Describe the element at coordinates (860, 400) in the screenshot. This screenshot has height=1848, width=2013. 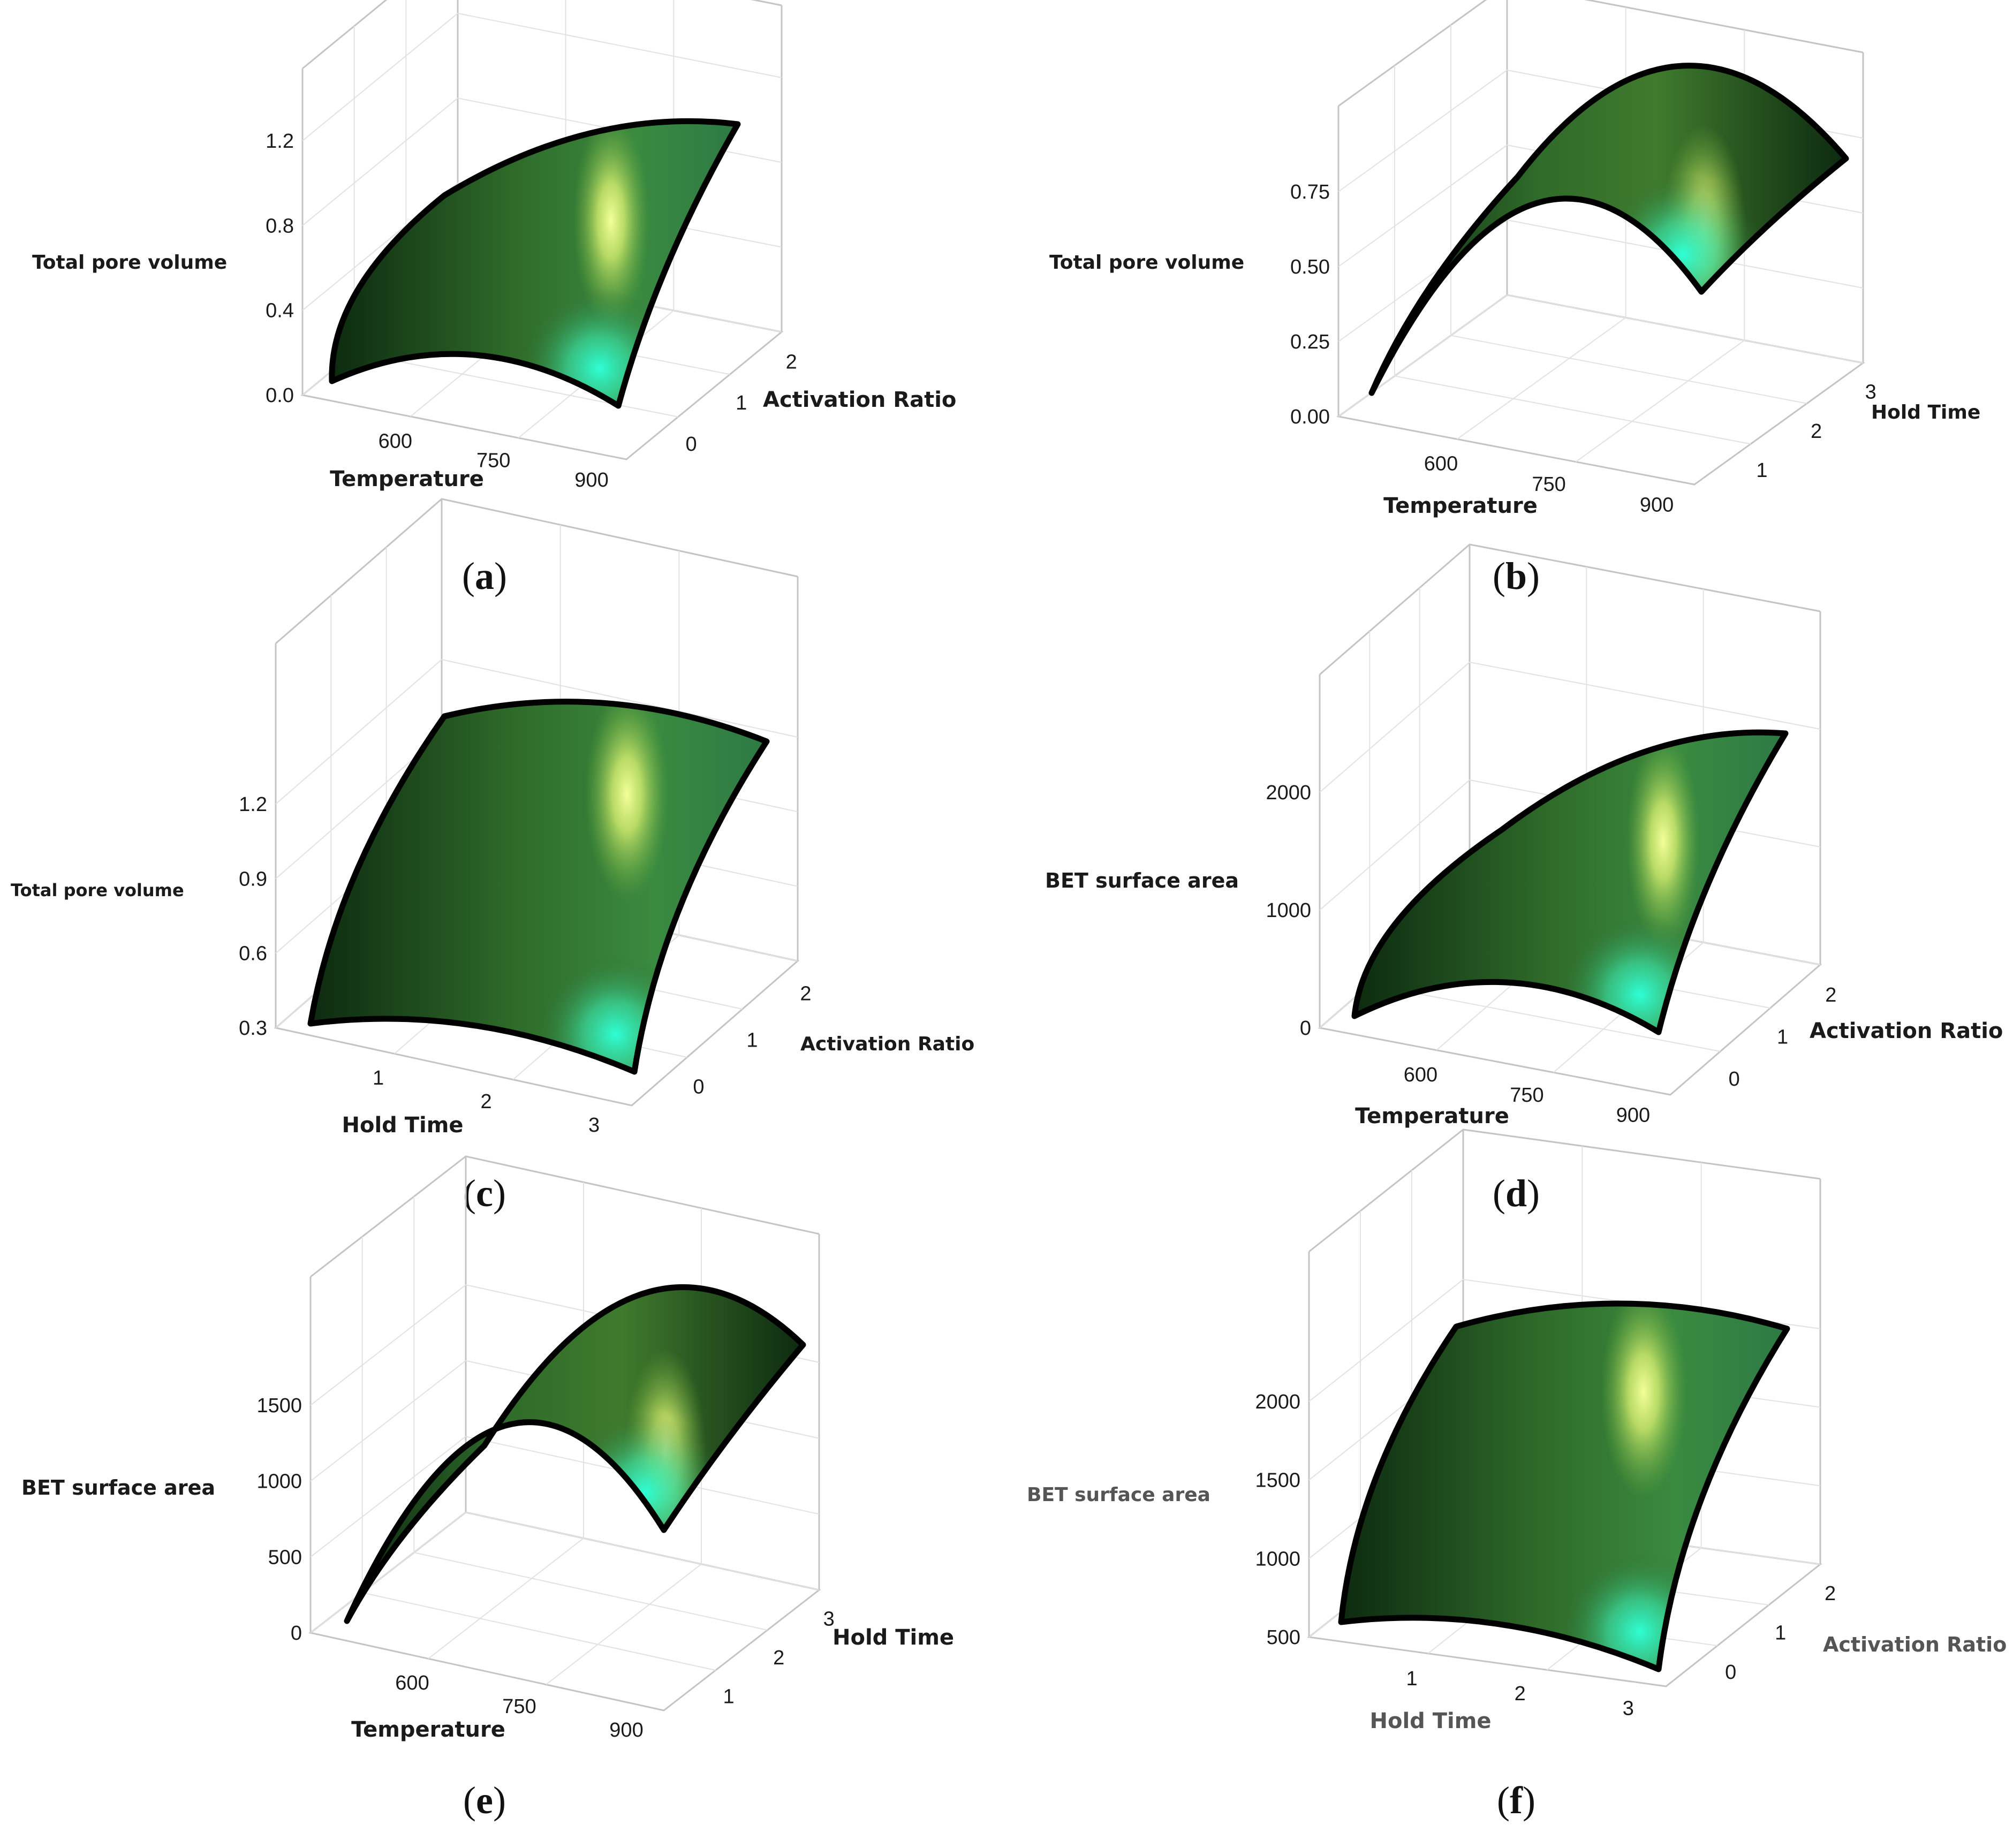
I see `y-axis-title: Activation Ratio` at that location.